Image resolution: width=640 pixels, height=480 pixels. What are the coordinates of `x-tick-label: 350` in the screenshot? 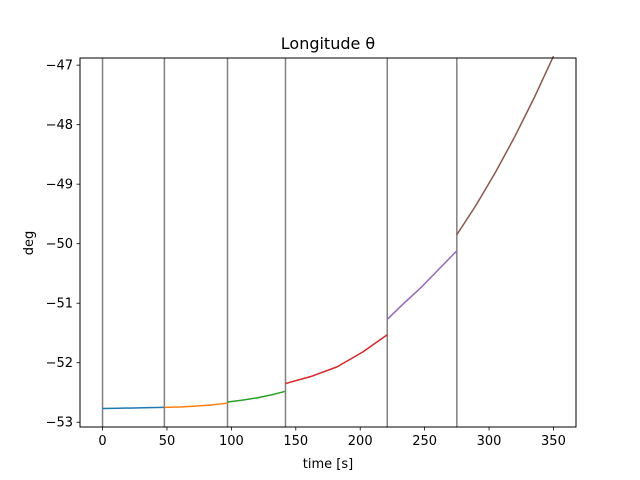 It's located at (553, 441).